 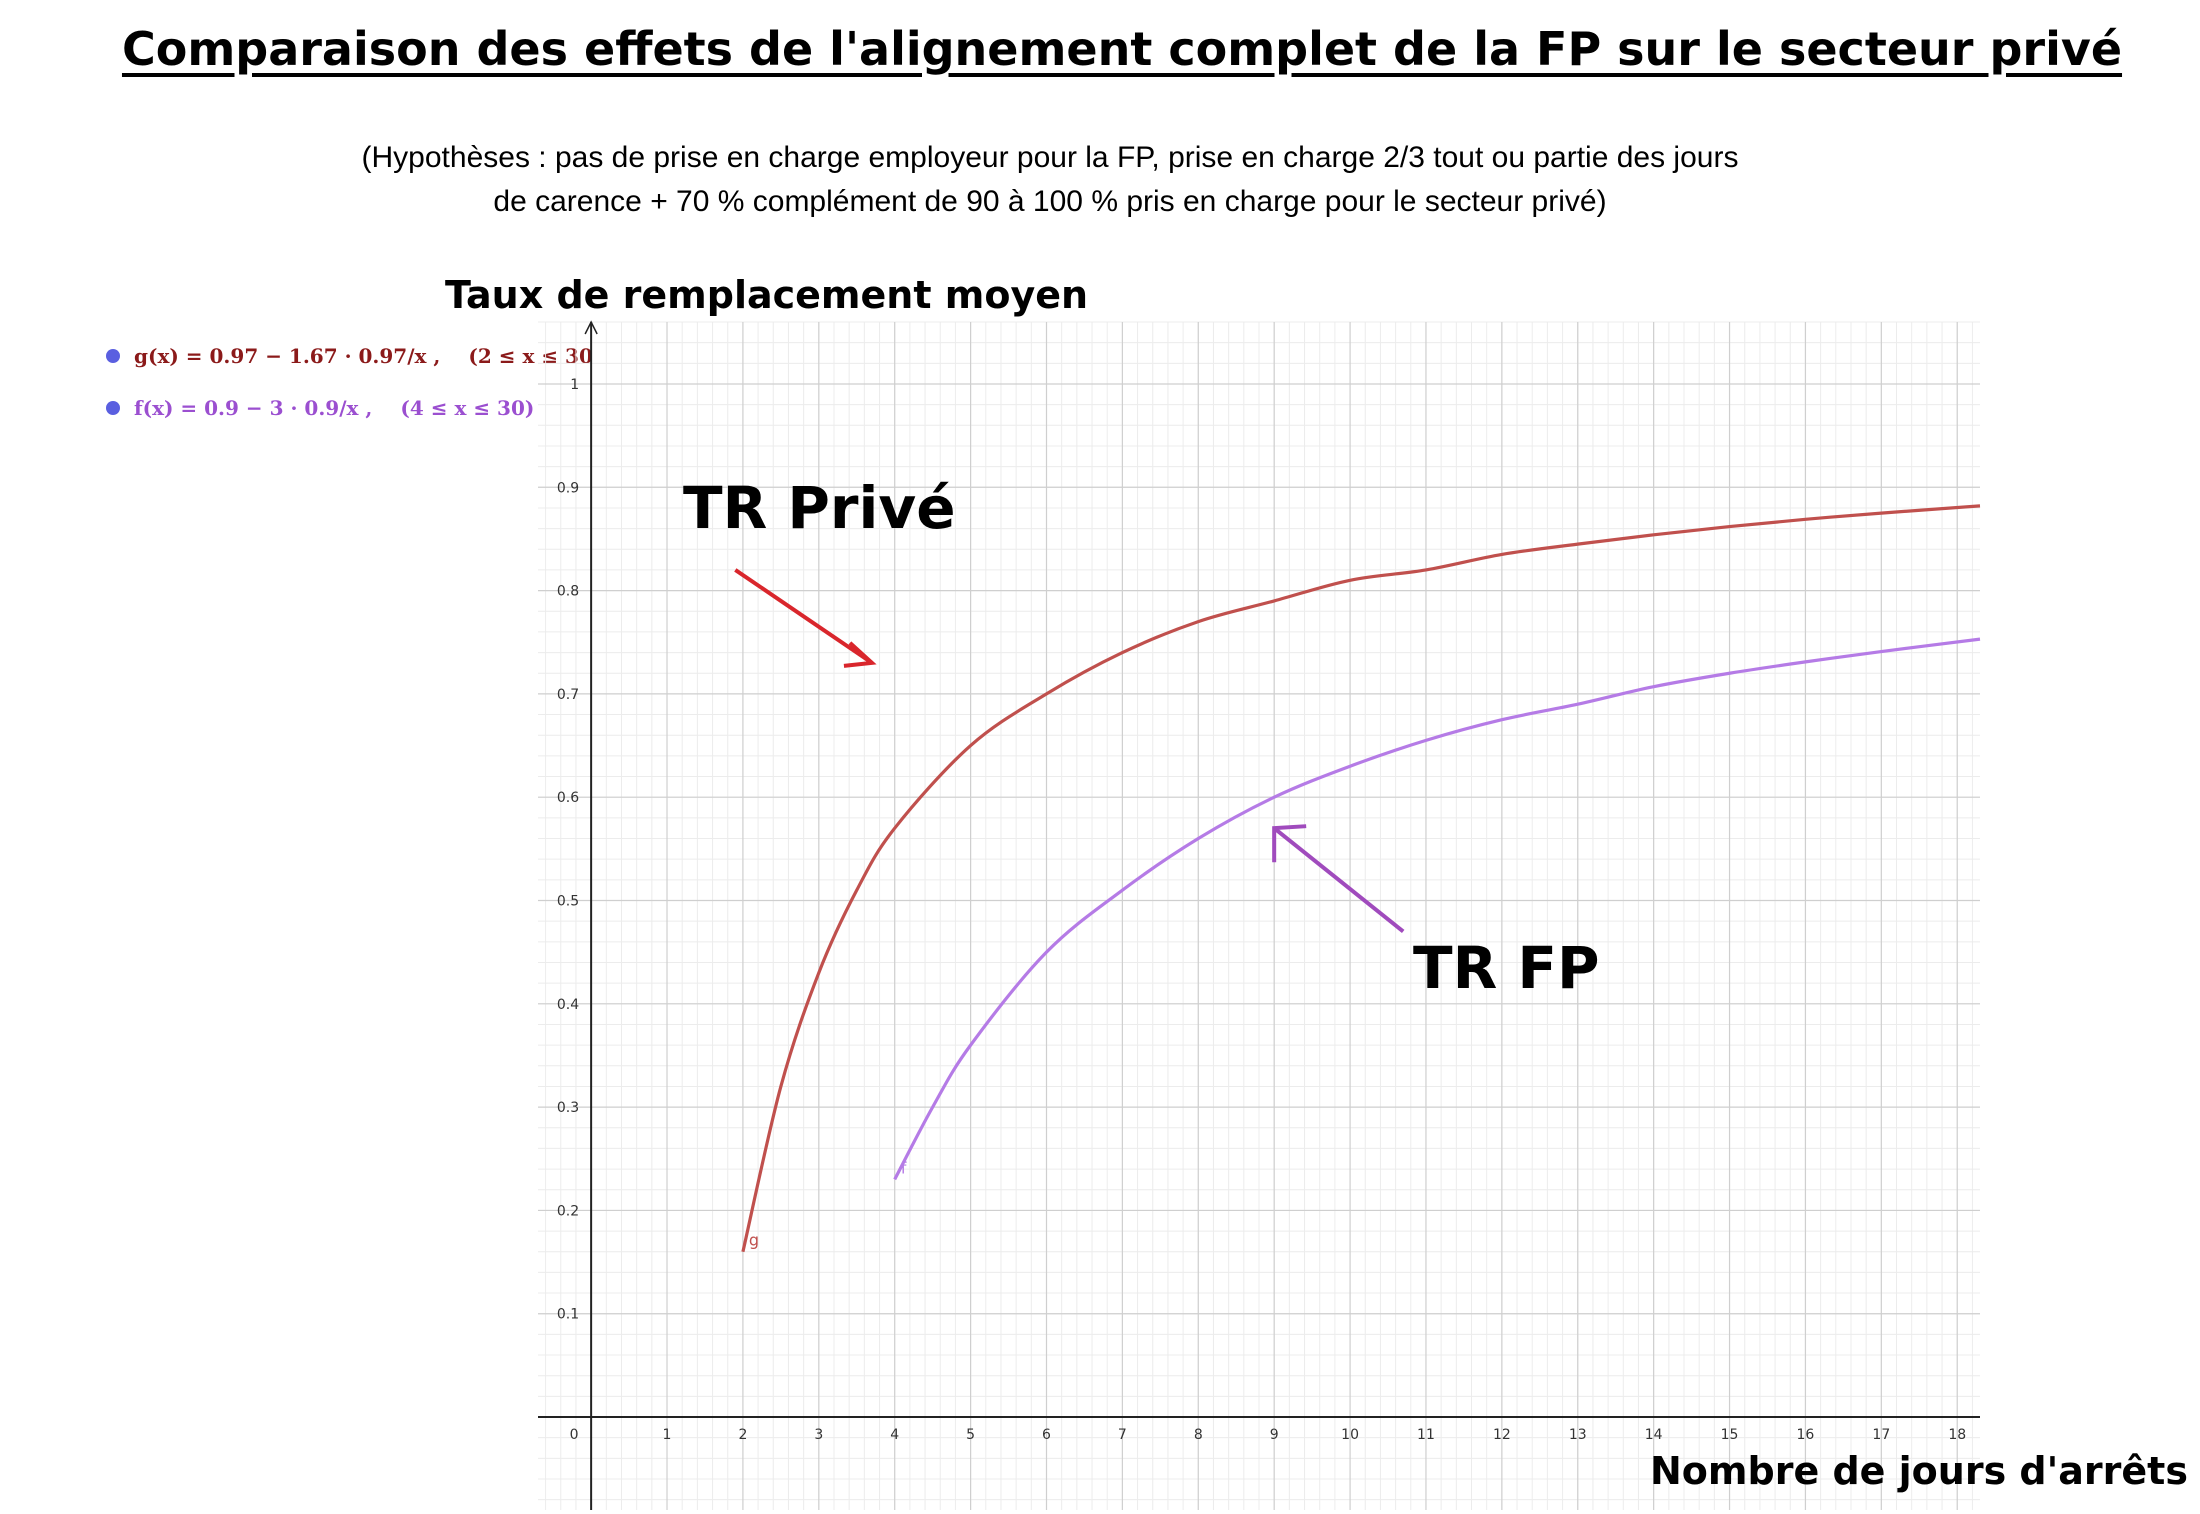 I want to click on arrowhead-tr-fp, so click(x=1289, y=843).